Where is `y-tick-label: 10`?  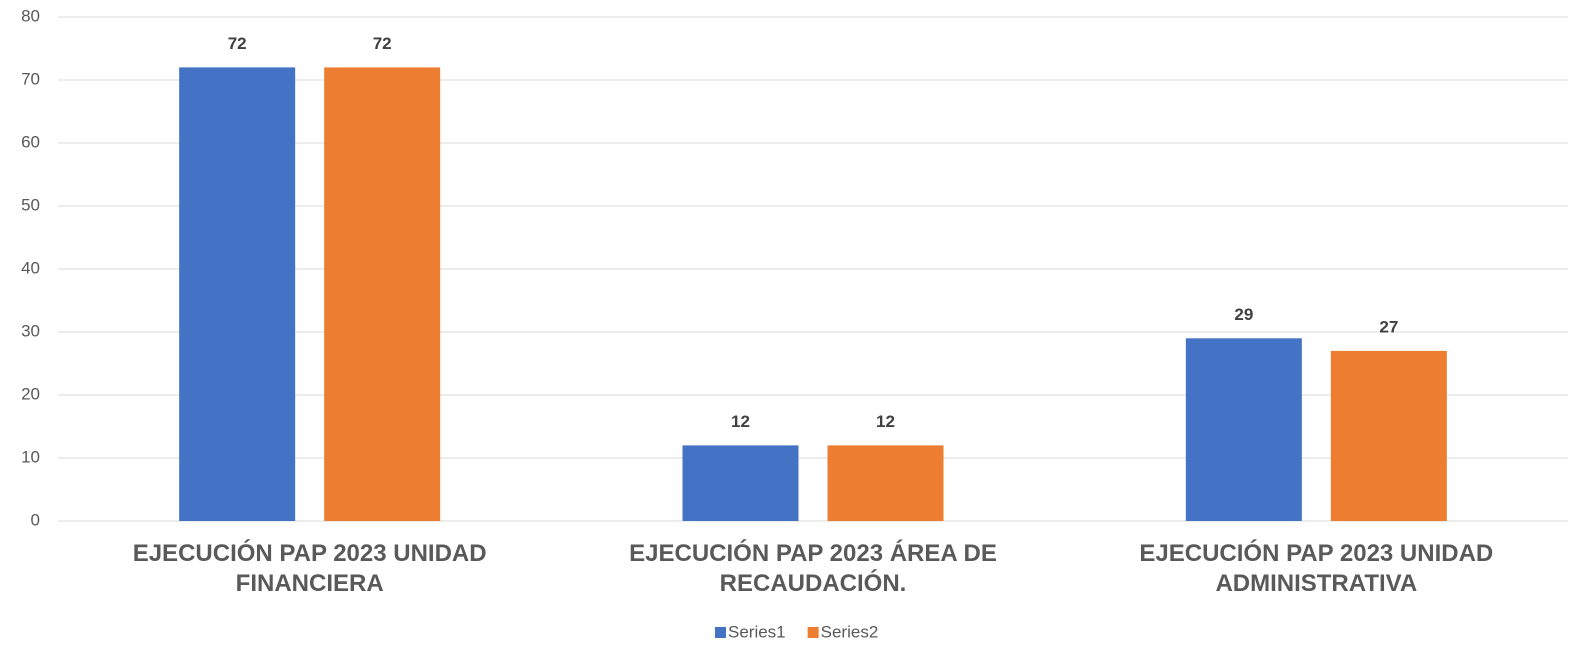
y-tick-label: 10 is located at coordinates (30, 456).